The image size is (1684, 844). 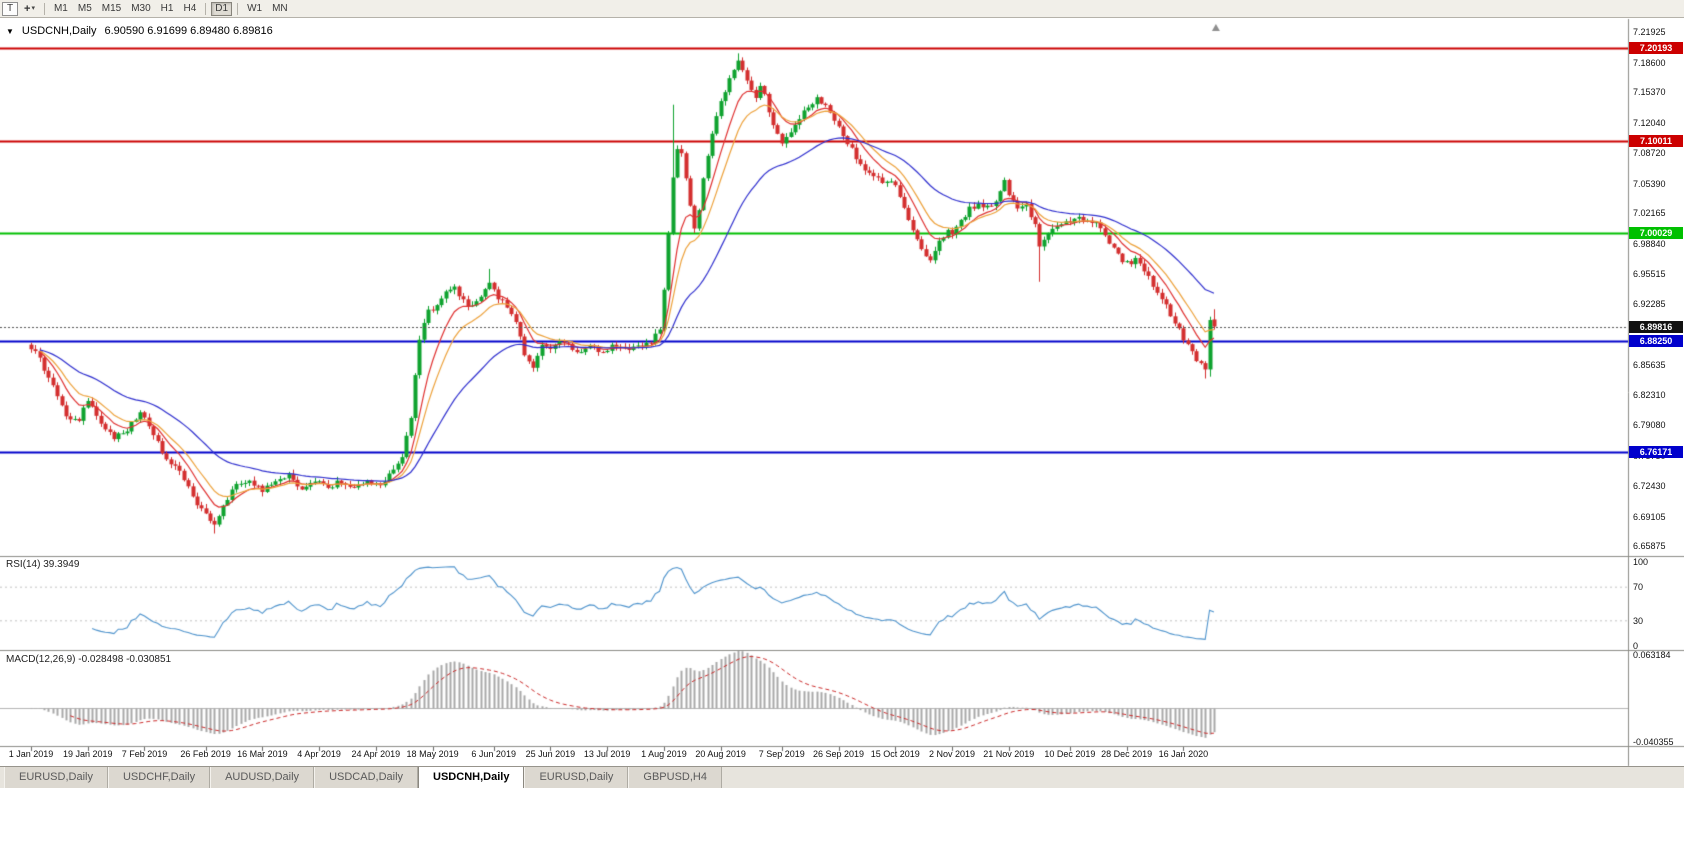 What do you see at coordinates (675, 777) in the screenshot?
I see `tab-gbpusd-h4: GBPUSD,H4` at bounding box center [675, 777].